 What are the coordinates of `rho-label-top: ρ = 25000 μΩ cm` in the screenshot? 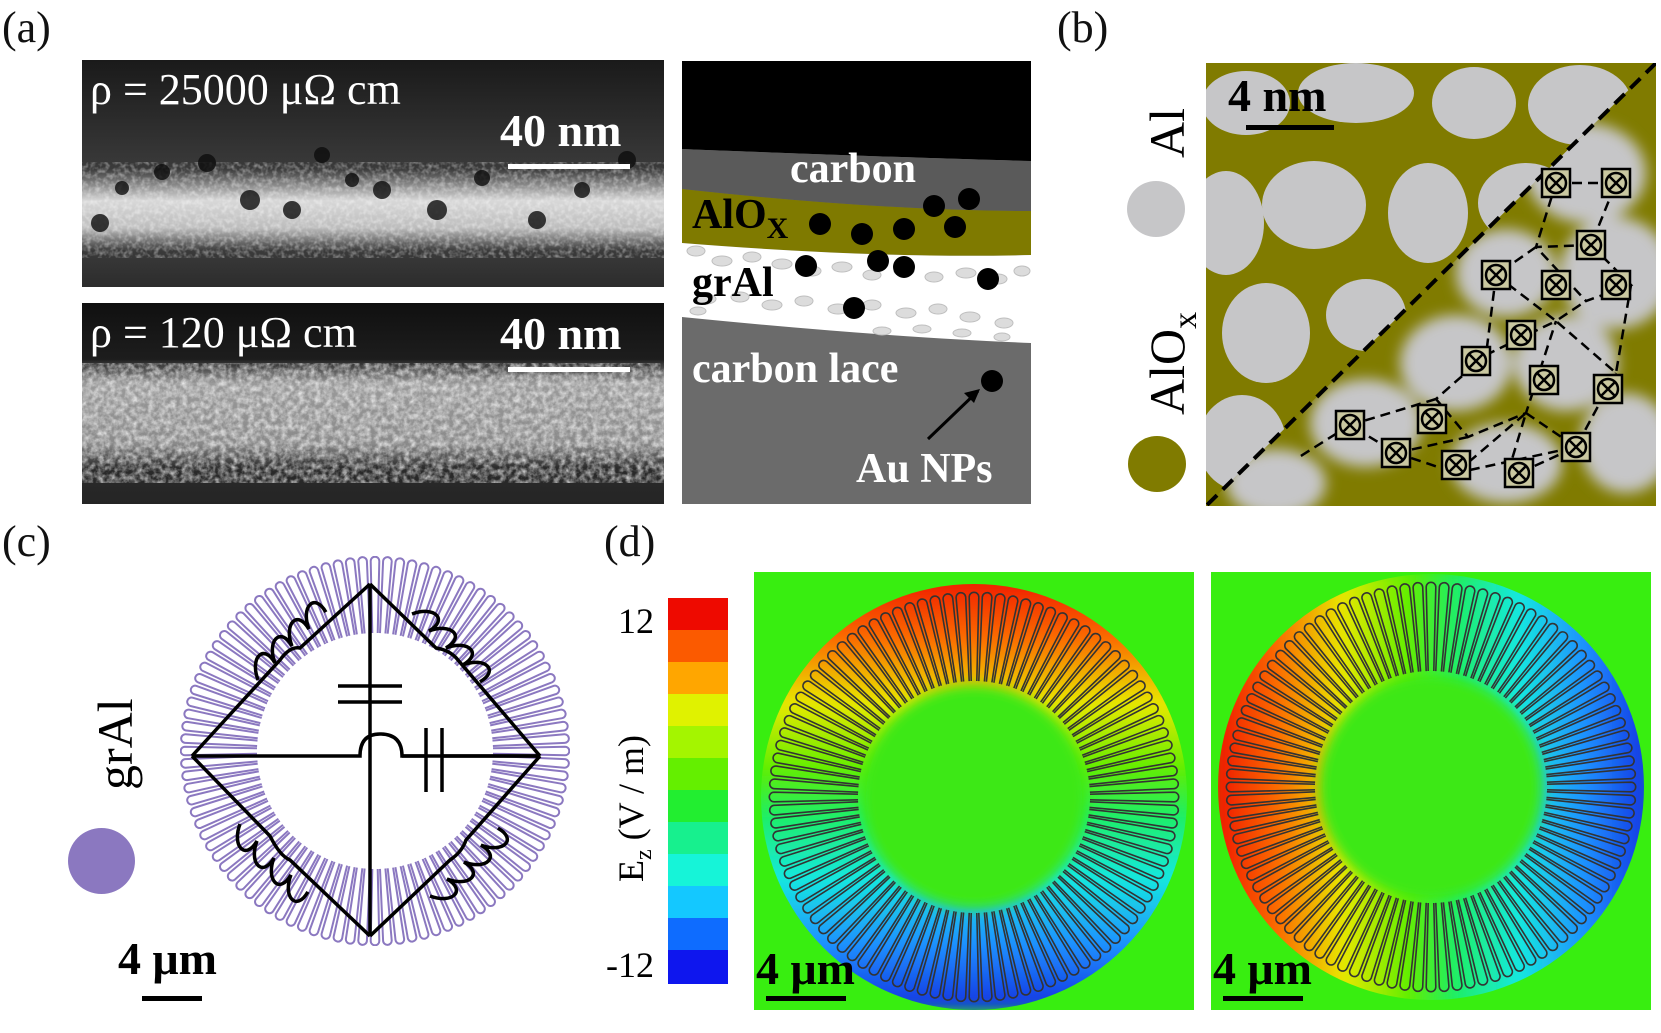 It's located at (245, 89).